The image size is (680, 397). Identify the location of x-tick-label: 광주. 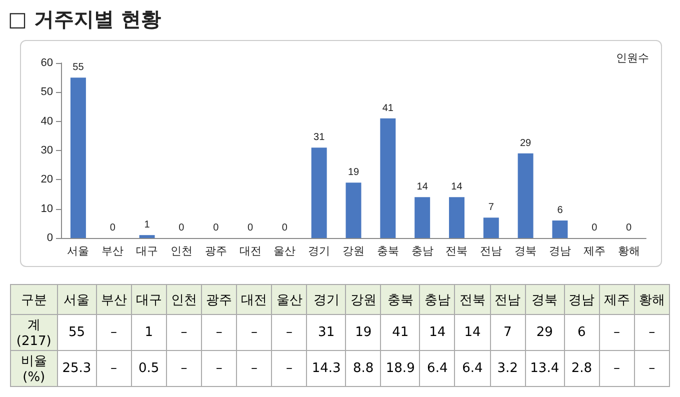
(215, 252).